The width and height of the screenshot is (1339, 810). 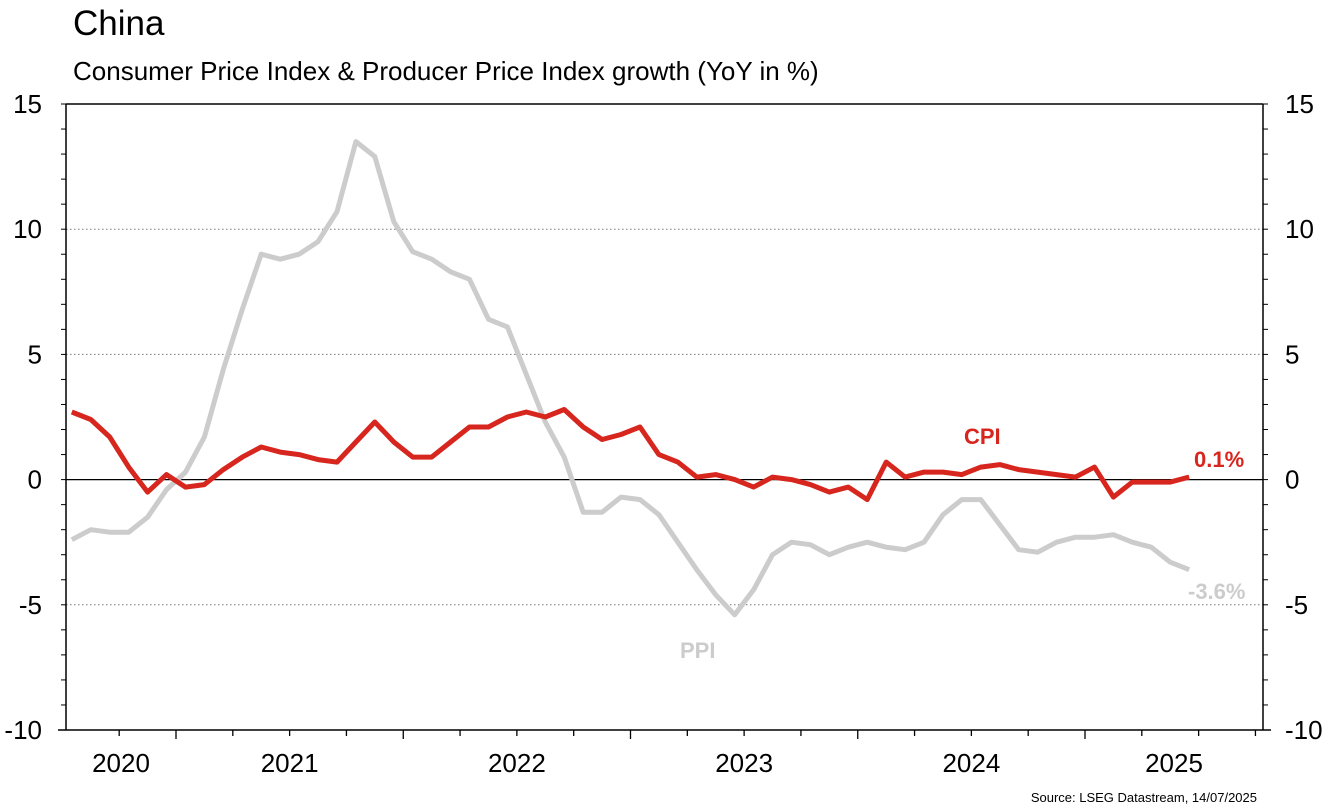 What do you see at coordinates (1219, 459) in the screenshot?
I see `end-label-cpi: 0.1%` at bounding box center [1219, 459].